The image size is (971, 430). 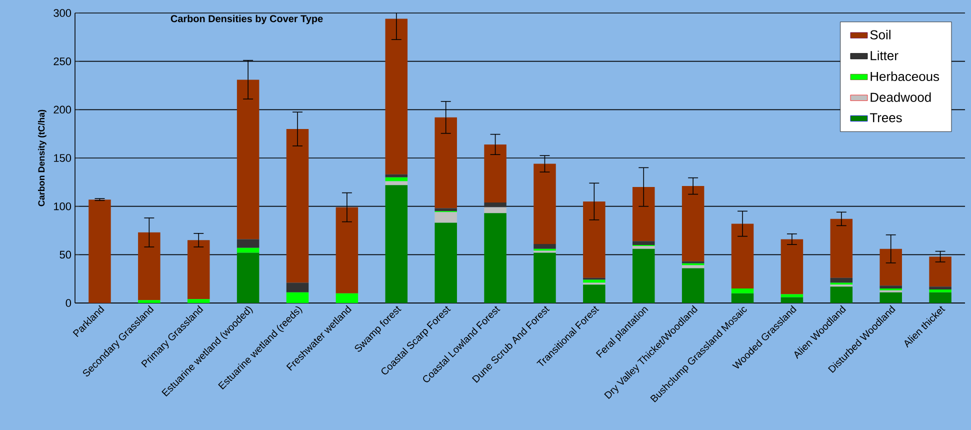 What do you see at coordinates (905, 77) in the screenshot?
I see `legend-label: Herbaceous` at bounding box center [905, 77].